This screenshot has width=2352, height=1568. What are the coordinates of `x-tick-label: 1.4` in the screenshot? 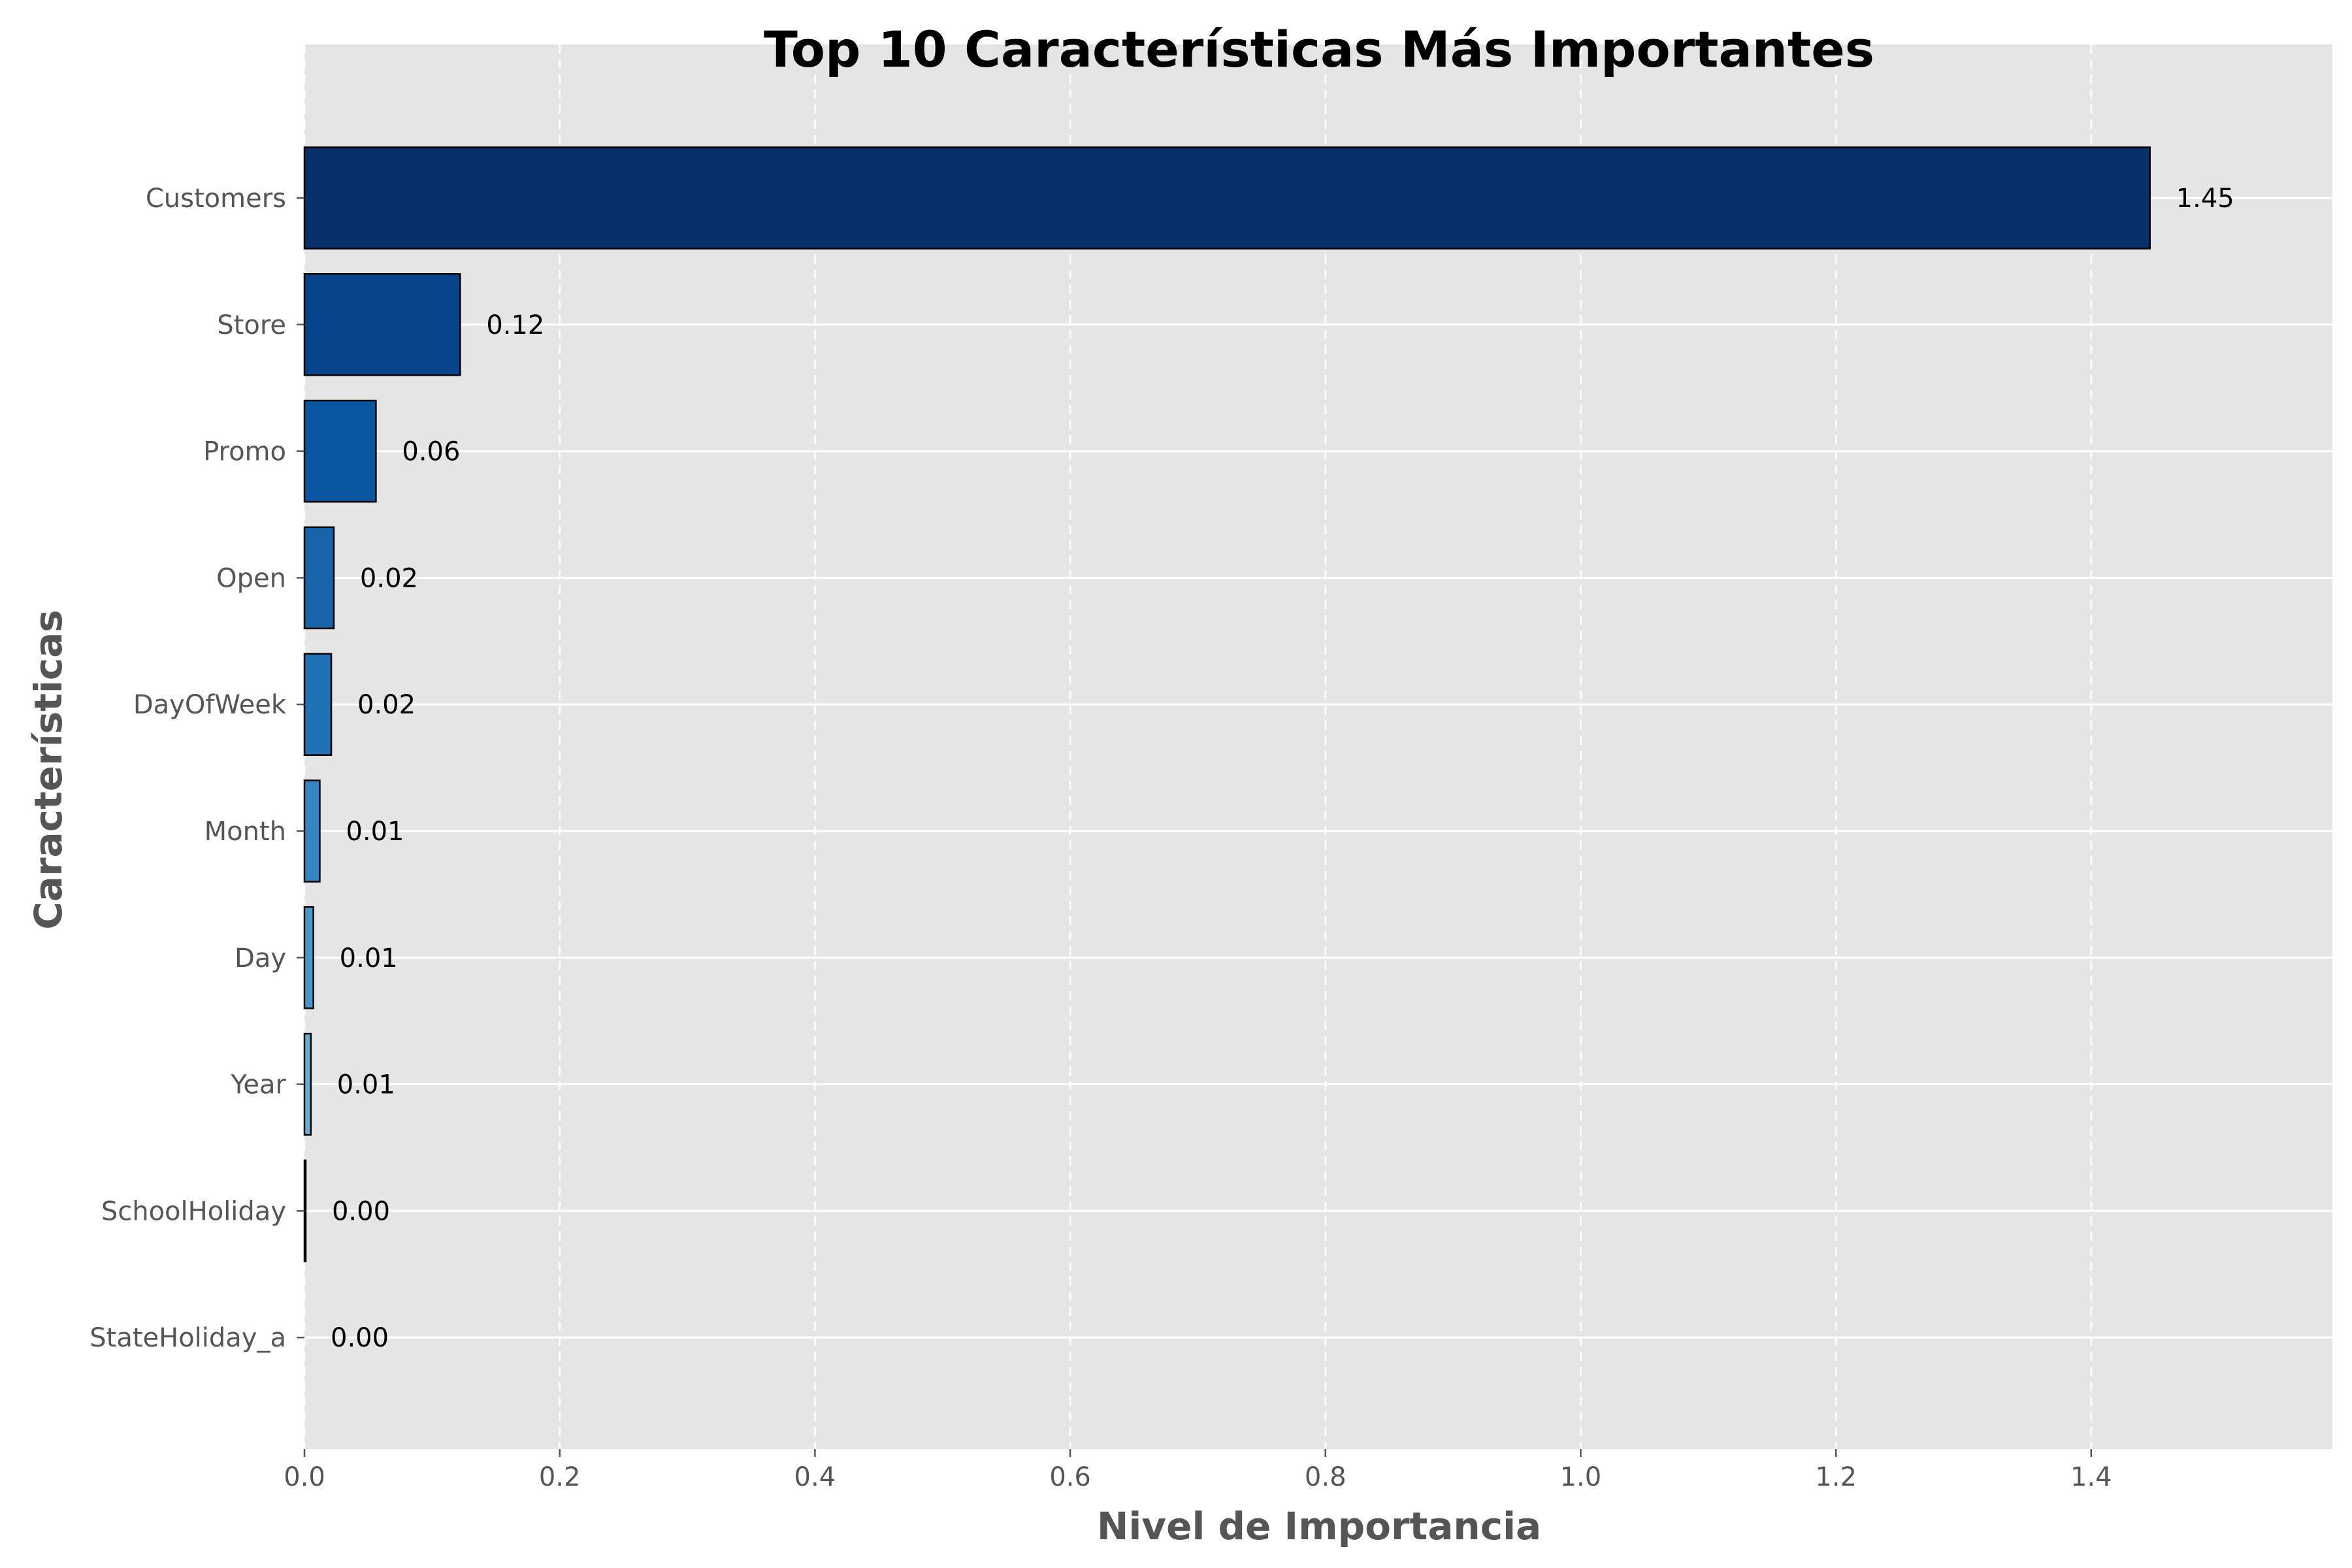 It's located at (2091, 1477).